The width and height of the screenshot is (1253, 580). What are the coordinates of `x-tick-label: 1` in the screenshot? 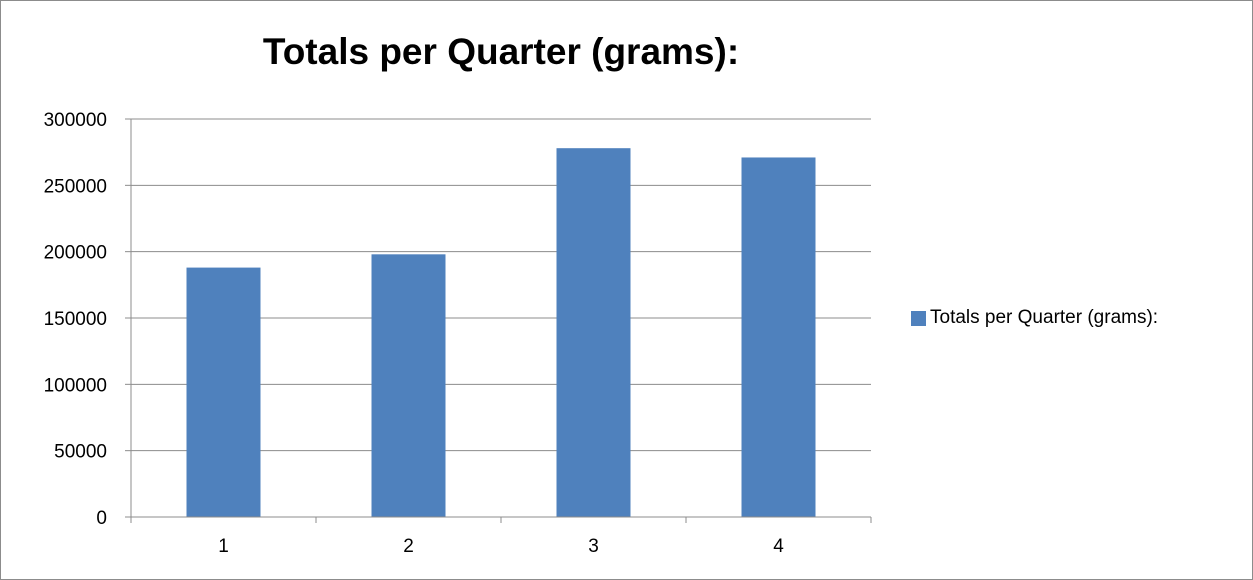 It's located at (223, 546).